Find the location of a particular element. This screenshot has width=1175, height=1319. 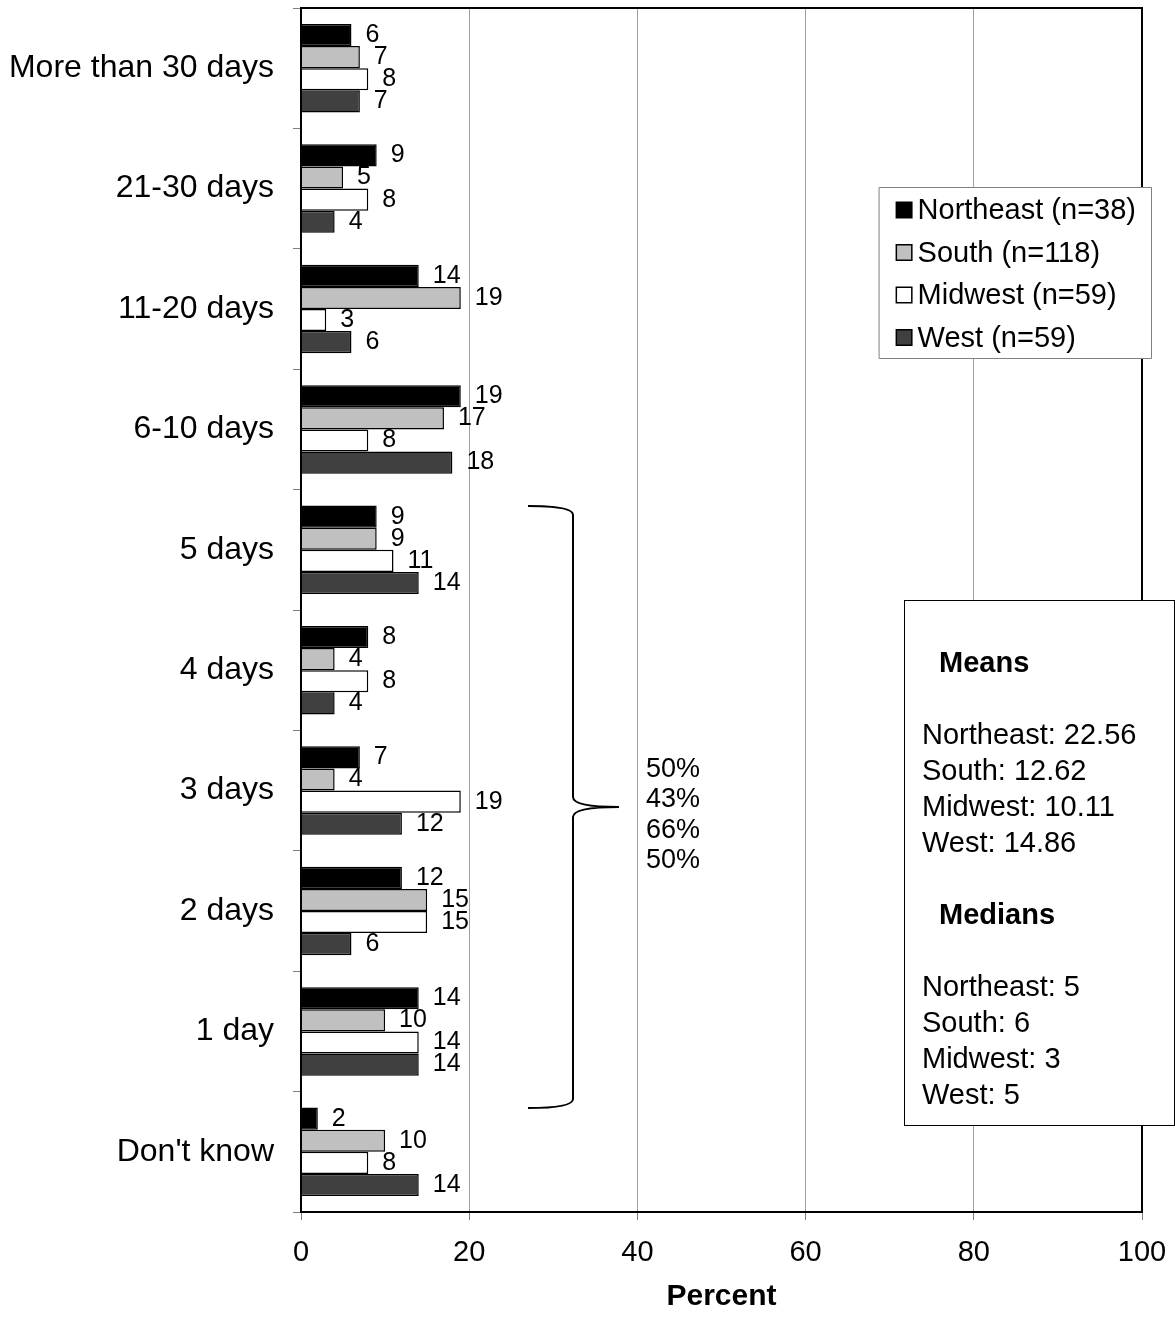

y-tick-label: More than 30 days is located at coordinates (141, 66).